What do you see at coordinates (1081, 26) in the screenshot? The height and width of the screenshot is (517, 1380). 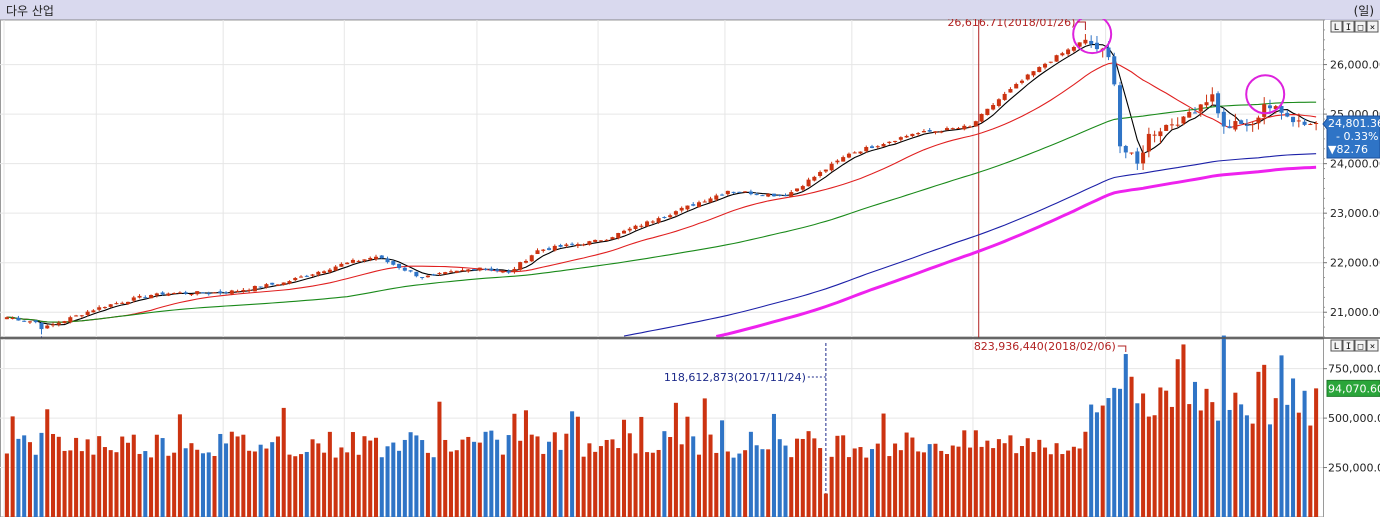 I see `high-pointer` at bounding box center [1081, 26].